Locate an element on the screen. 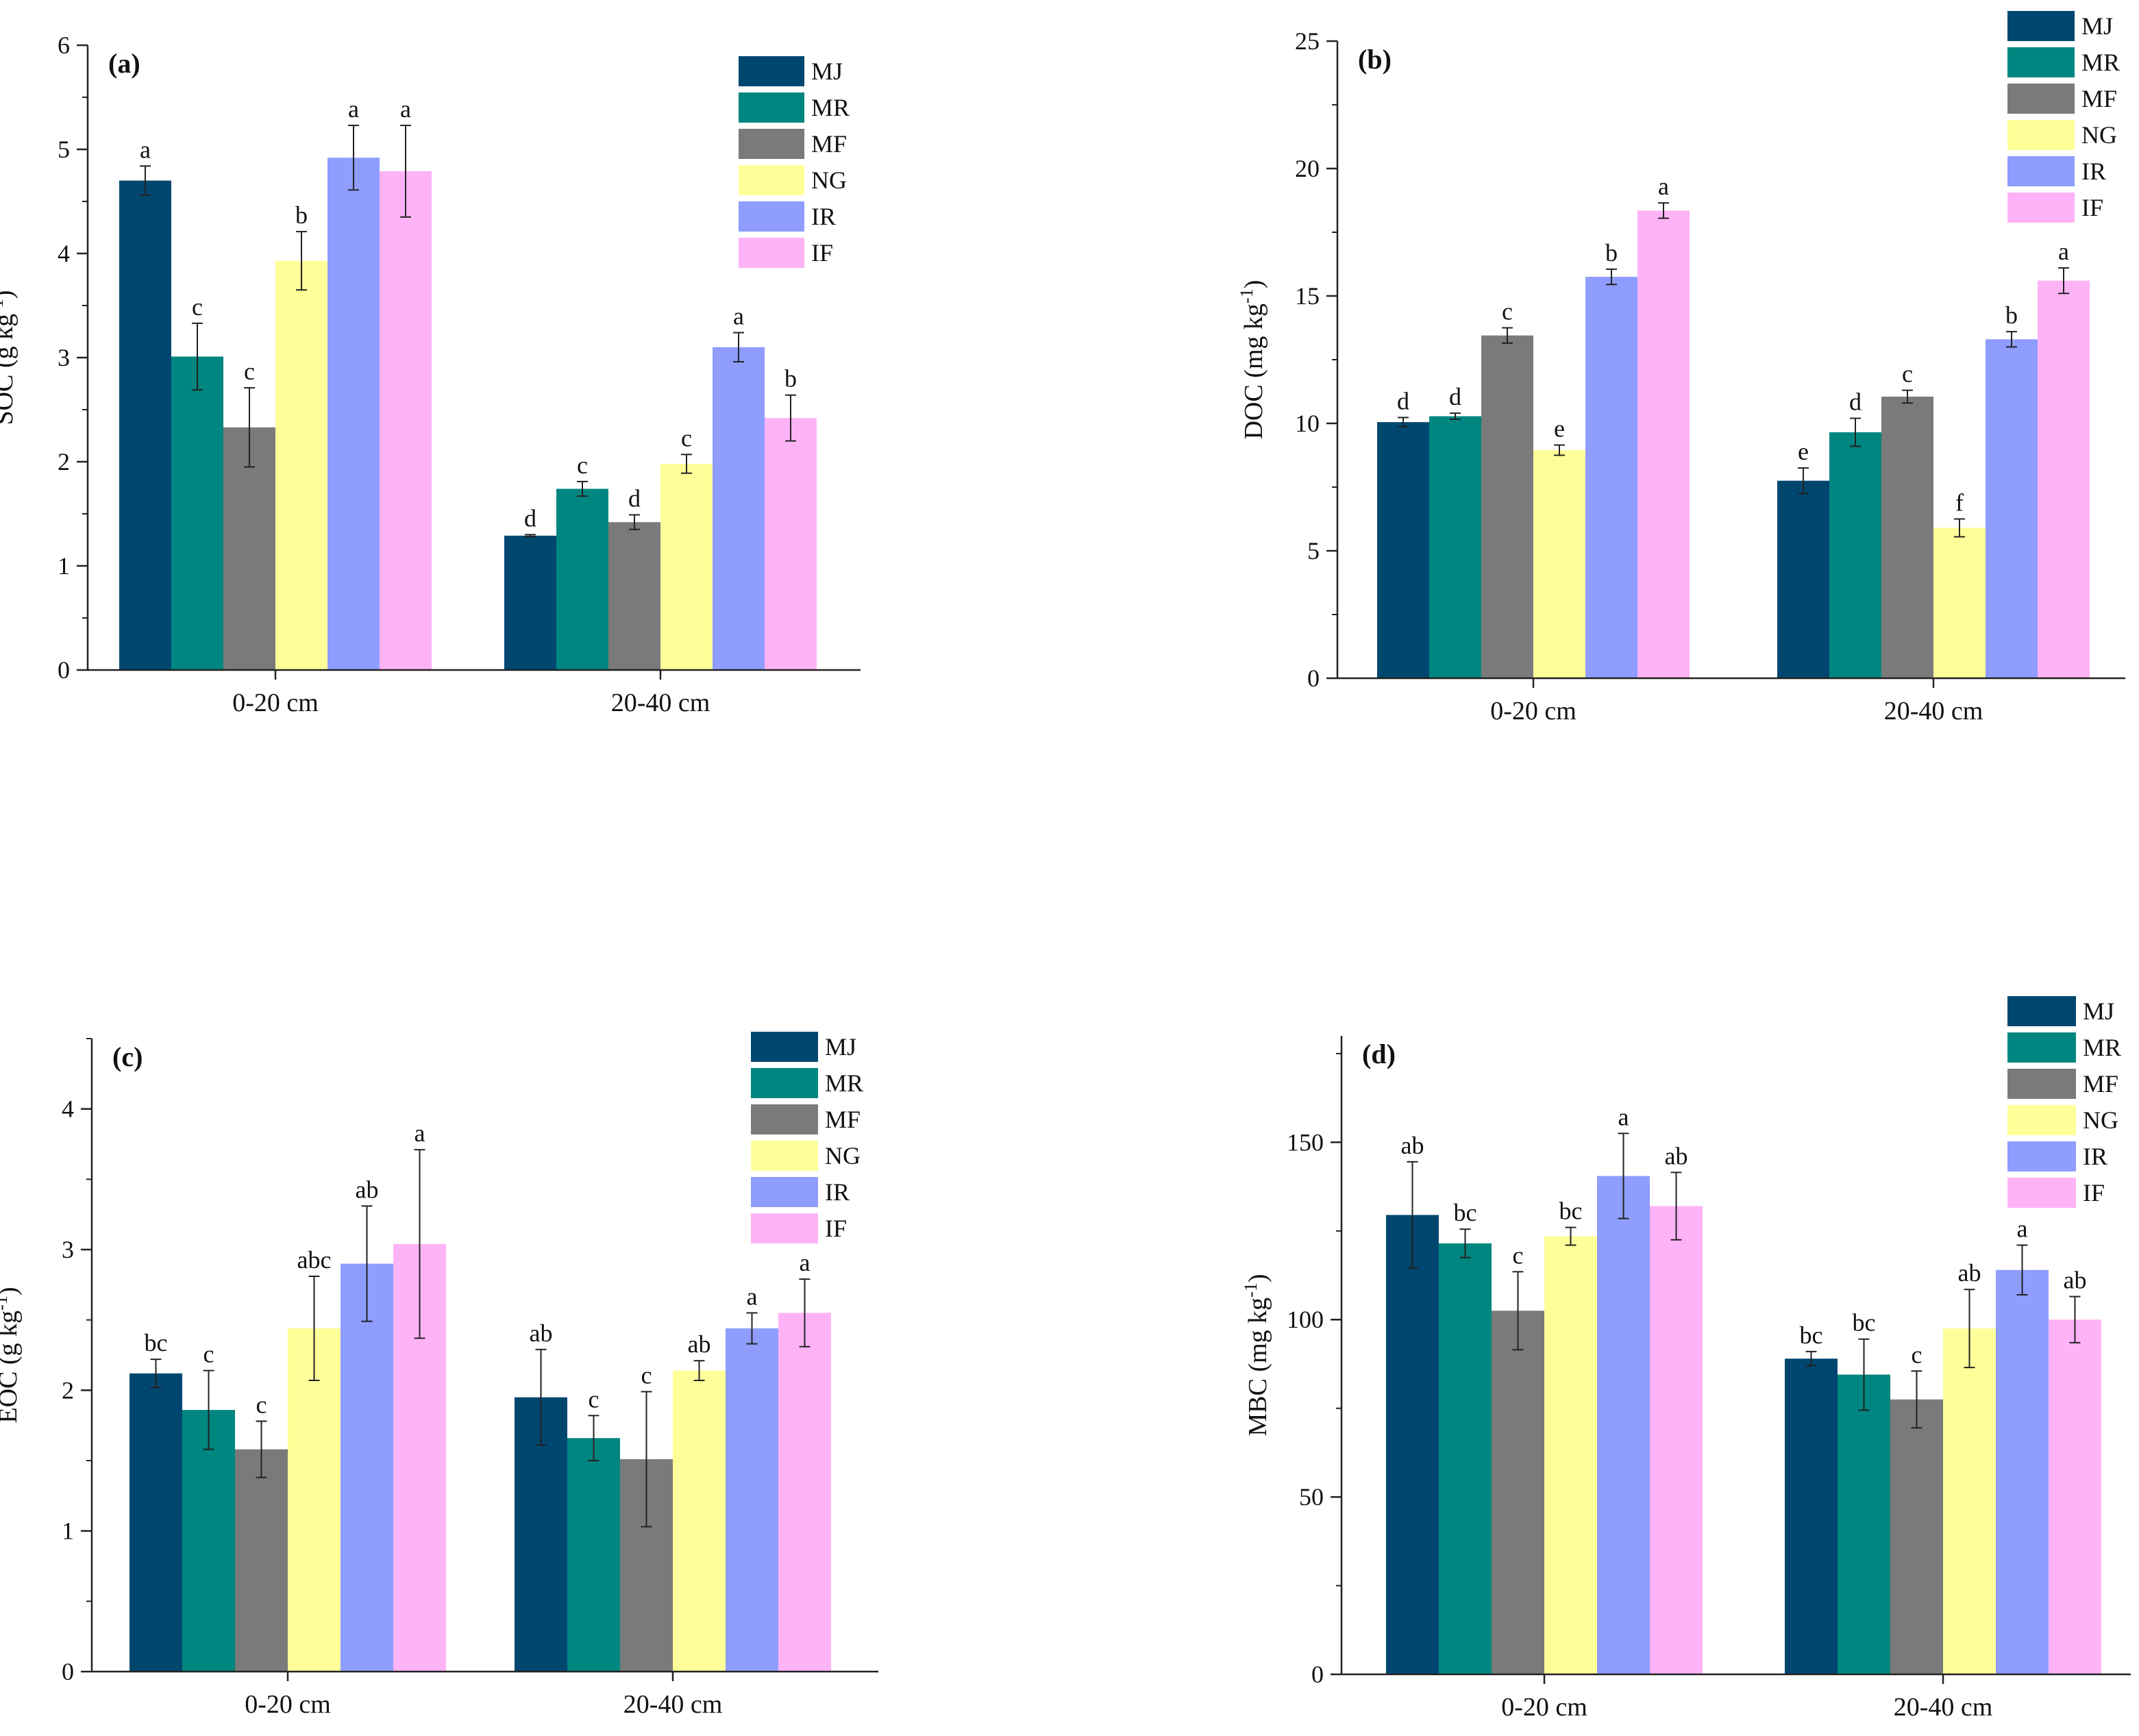 This screenshot has width=2139, height=1736. y-tick-label: 150 is located at coordinates (1306, 1142).